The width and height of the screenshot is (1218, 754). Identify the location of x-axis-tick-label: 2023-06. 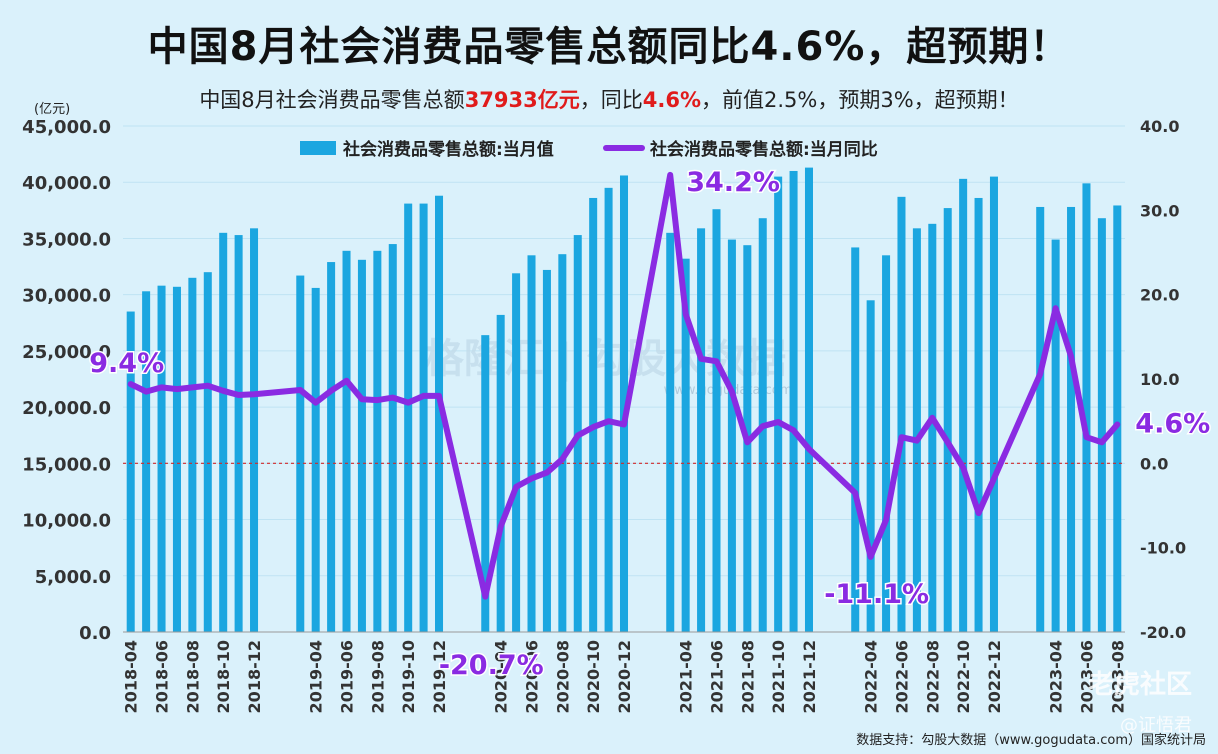
(1086, 676).